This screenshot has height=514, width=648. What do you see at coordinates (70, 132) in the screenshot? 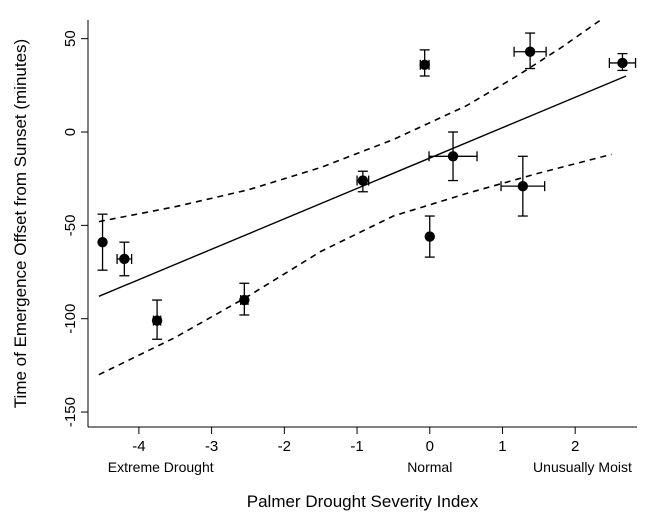
I see `y-tick-label: 0` at bounding box center [70, 132].